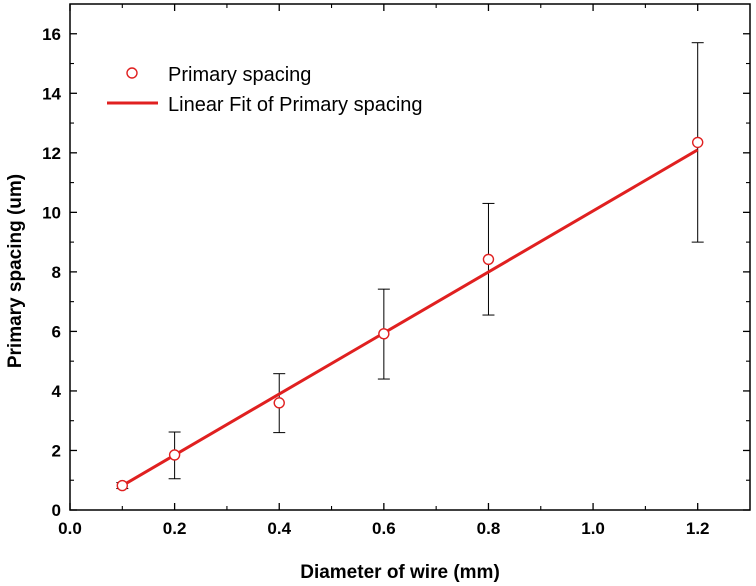  Describe the element at coordinates (384, 528) in the screenshot. I see `x-tick-label: 0.6` at that location.